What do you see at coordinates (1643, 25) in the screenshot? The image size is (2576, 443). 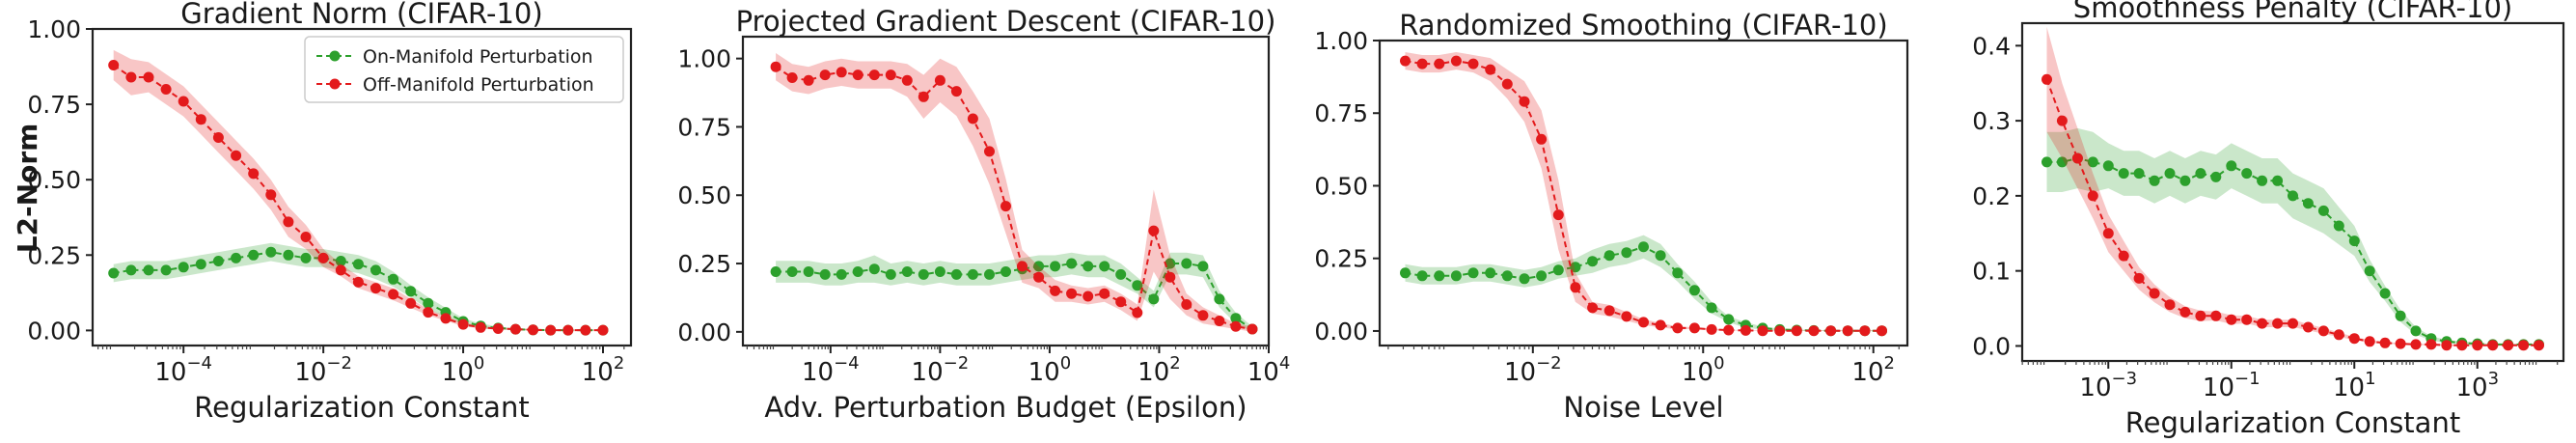 I see `chart-title: Randomized Smoothing (CIFAR-10)` at bounding box center [1643, 25].